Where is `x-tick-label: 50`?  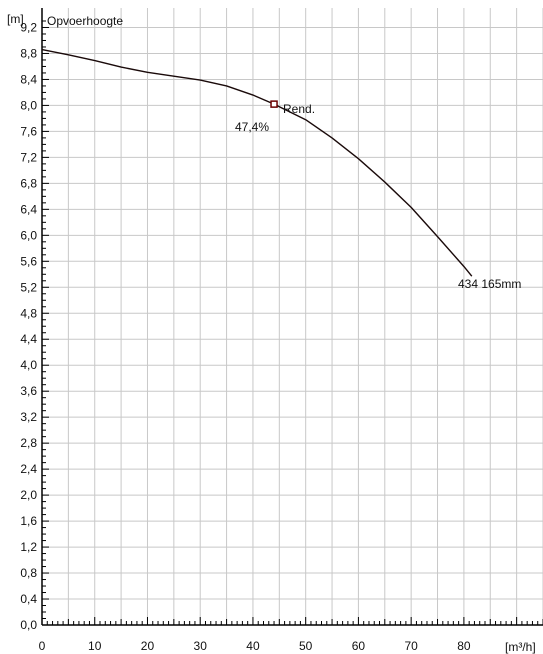 x-tick-label: 50 is located at coordinates (306, 646).